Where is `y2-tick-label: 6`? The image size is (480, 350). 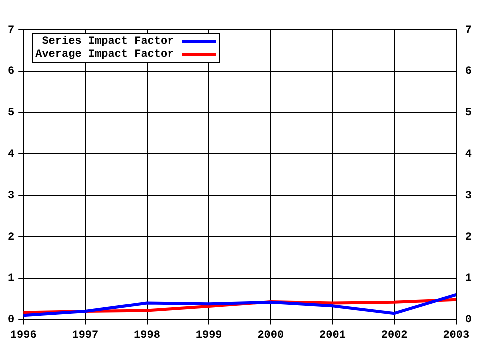 y2-tick-label: 6 is located at coordinates (468, 72).